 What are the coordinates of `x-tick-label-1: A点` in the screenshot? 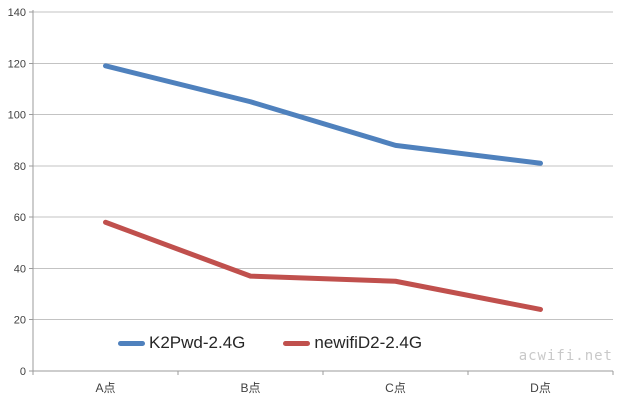 It's located at (105, 388).